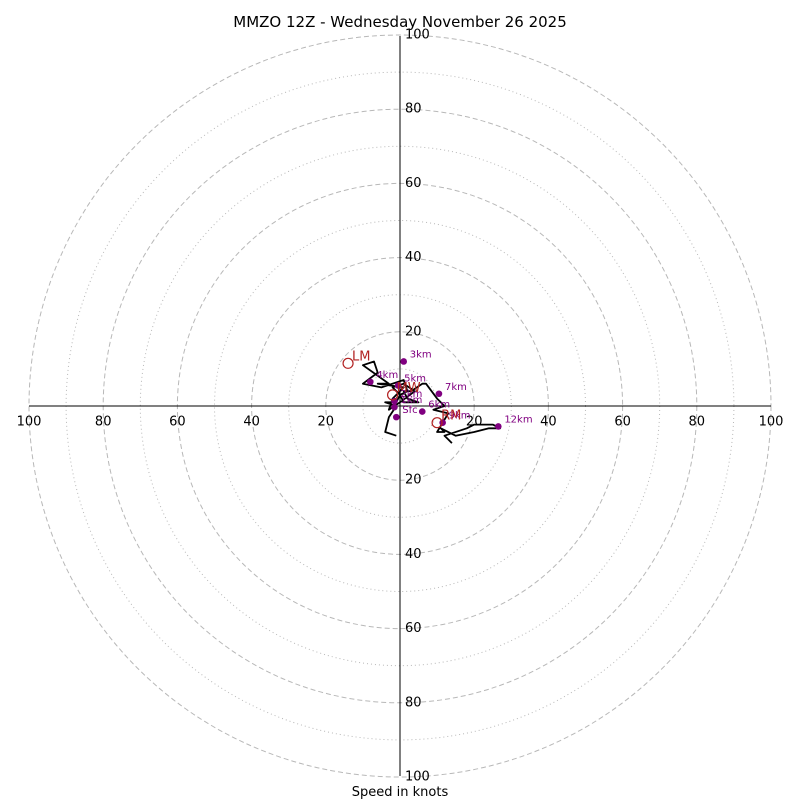 The width and height of the screenshot is (800, 800). Describe the element at coordinates (417, 777) in the screenshot. I see `tick-label-bottom: 100` at that location.